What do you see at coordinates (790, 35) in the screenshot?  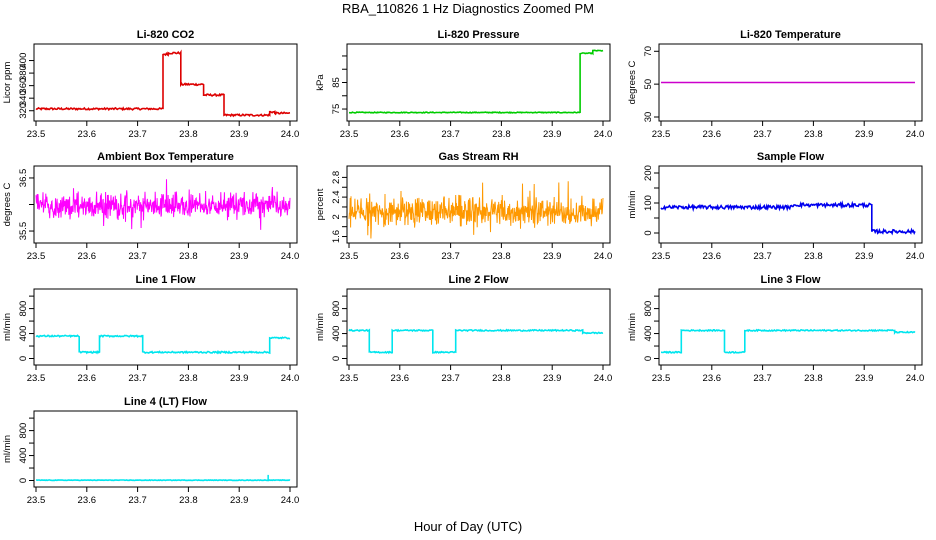 I see `panel-title: Li-820 Temperature` at bounding box center [790, 35].